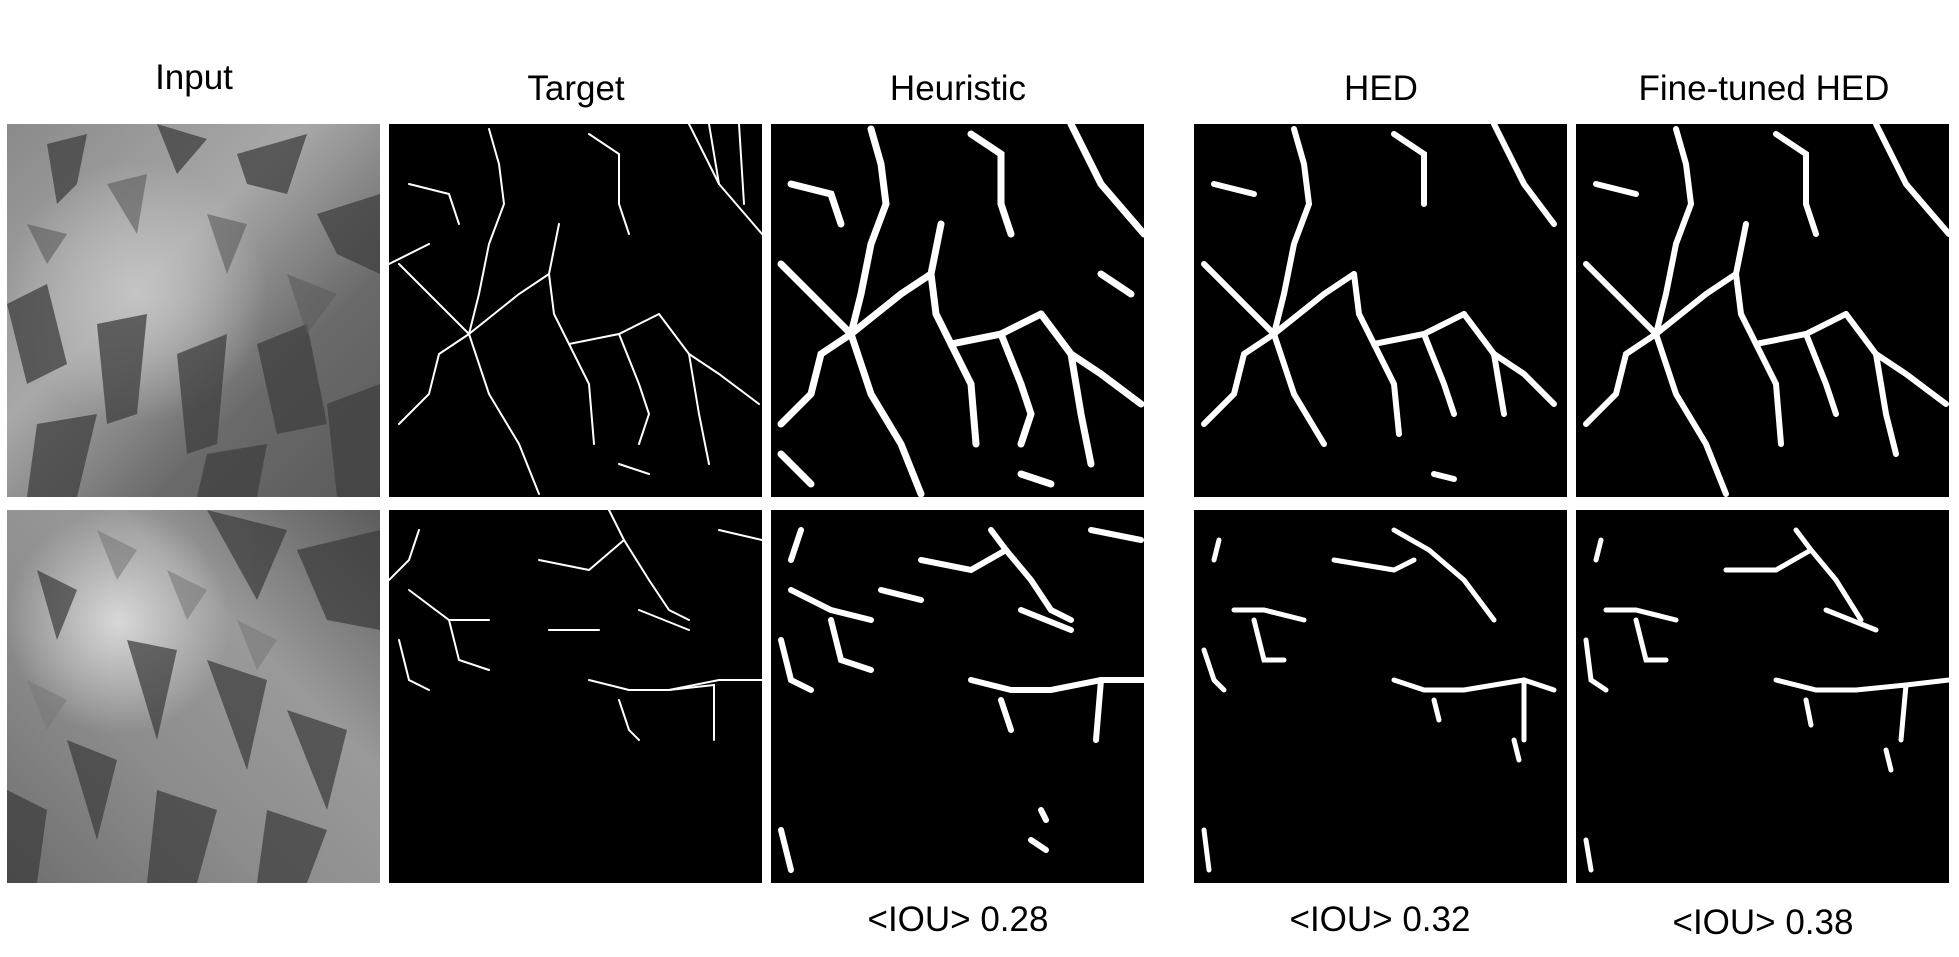 The width and height of the screenshot is (1959, 957). I want to click on finetuned-mask-row2, so click(1762, 696).